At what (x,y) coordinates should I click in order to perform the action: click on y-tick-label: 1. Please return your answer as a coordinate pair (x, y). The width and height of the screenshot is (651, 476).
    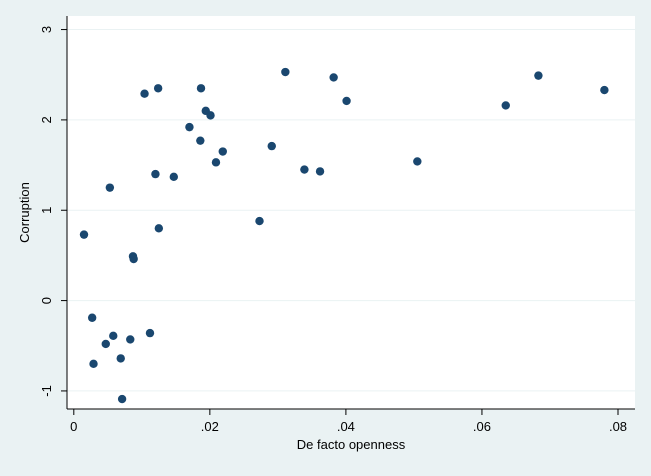
    Looking at the image, I should click on (46, 210).